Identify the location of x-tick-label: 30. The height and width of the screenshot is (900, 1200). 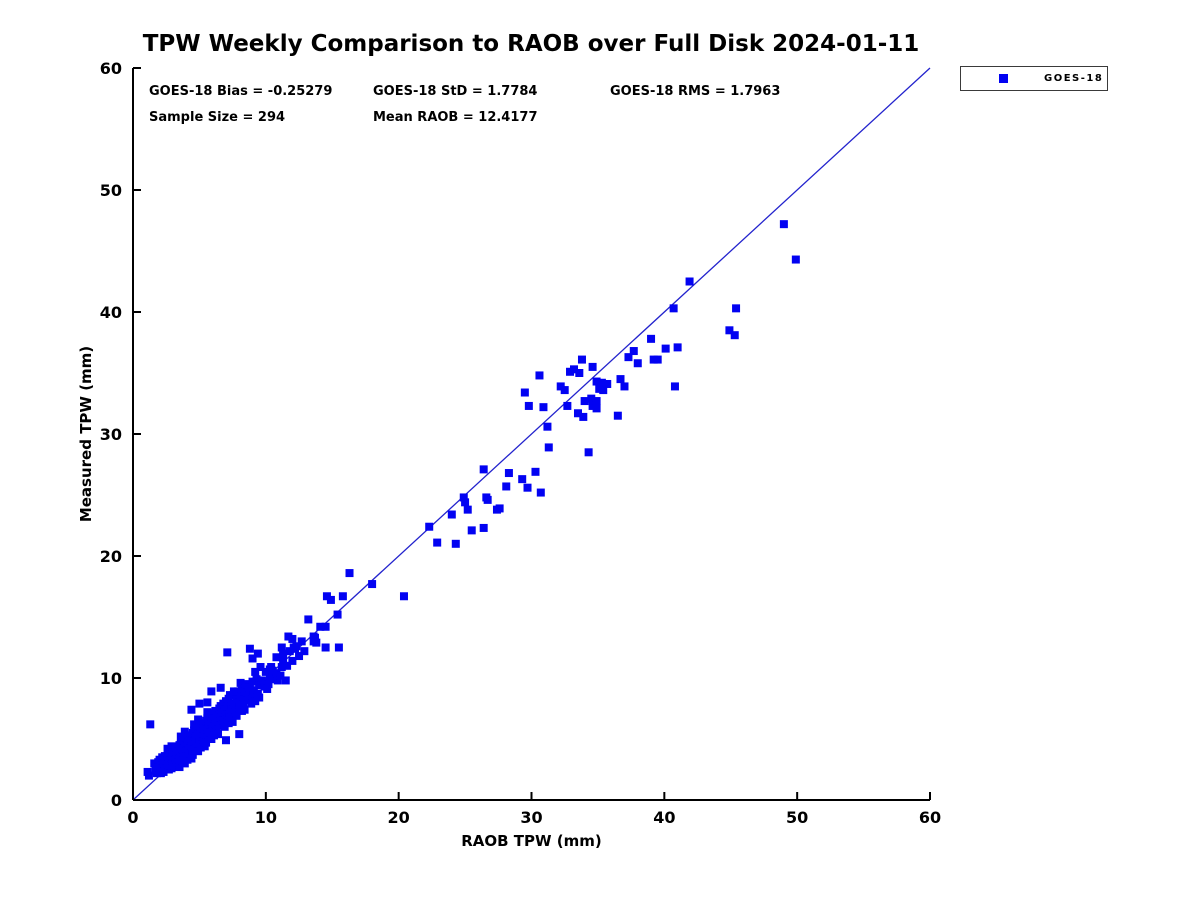
(531, 817).